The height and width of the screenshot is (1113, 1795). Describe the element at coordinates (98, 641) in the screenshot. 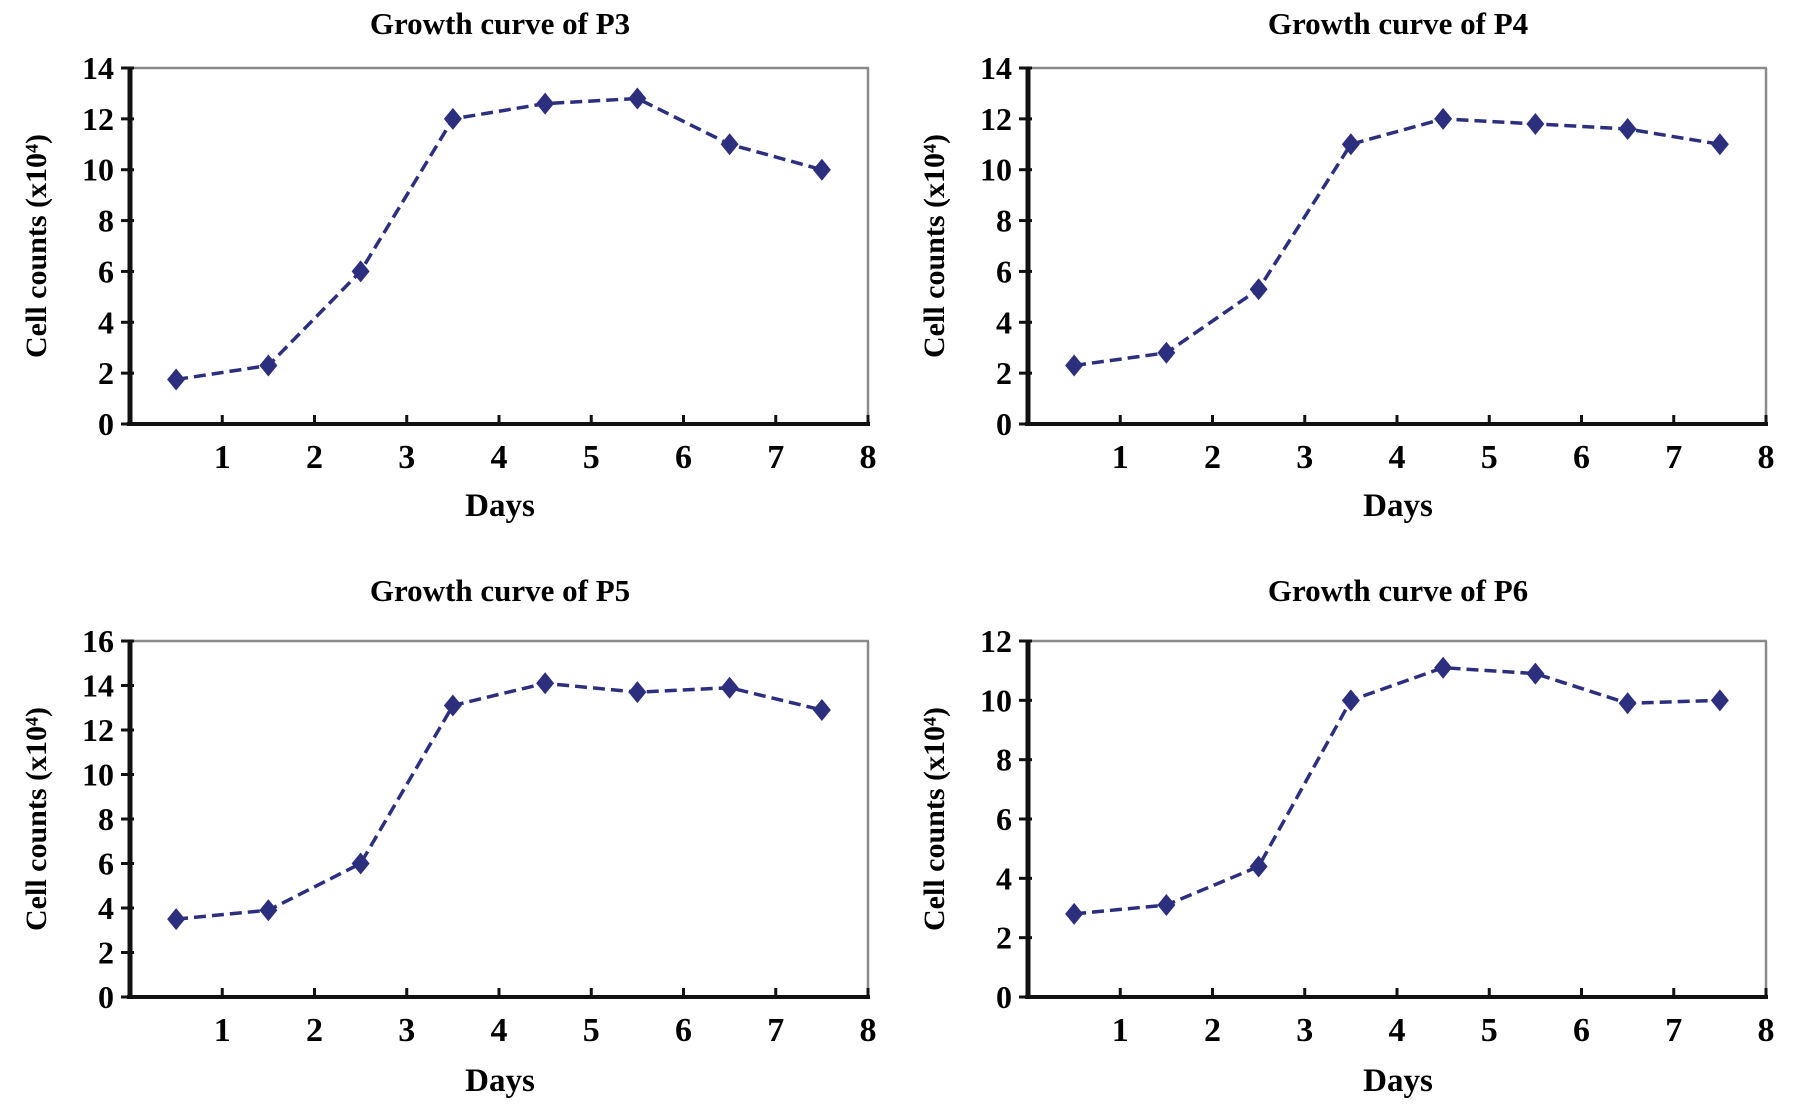

I see `y-tick-label: 16` at that location.